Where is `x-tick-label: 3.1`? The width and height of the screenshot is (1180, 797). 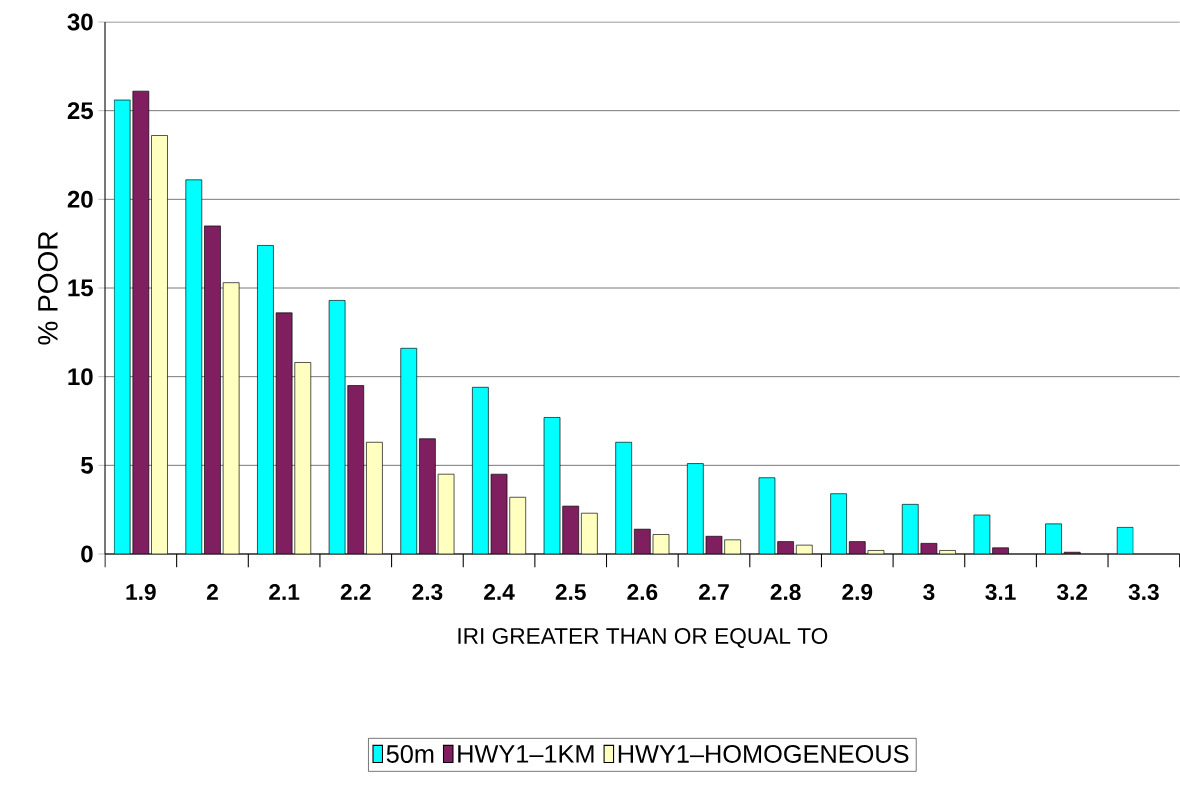 x-tick-label: 3.1 is located at coordinates (1000, 592).